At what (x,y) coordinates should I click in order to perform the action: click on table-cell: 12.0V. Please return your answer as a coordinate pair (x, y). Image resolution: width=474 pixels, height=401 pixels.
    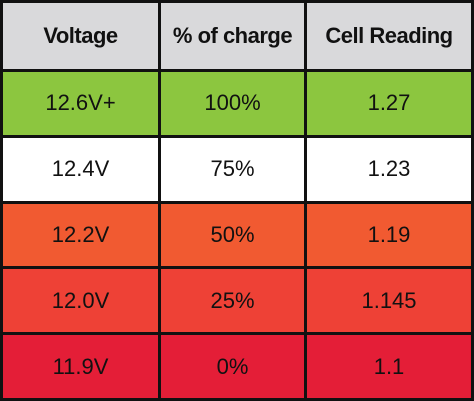
    Looking at the image, I should click on (80, 301).